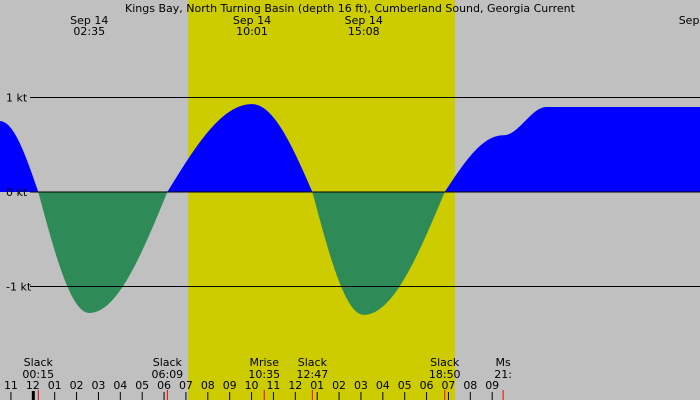 This screenshot has height=400, width=700. Describe the element at coordinates (19, 287) in the screenshot. I see `y-tick-label: -1 kt` at that location.